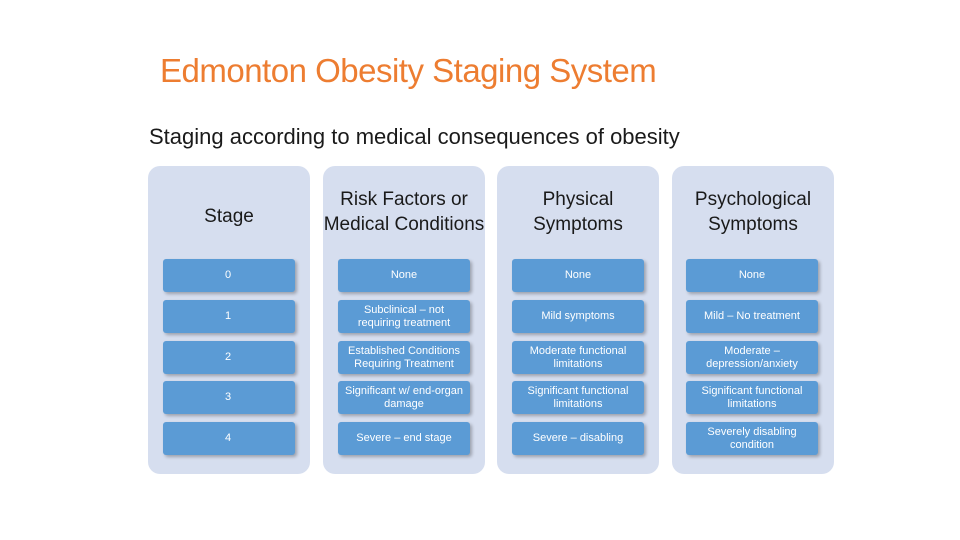 Image resolution: width=960 pixels, height=540 pixels. What do you see at coordinates (404, 275) in the screenshot?
I see `risk-factors-cell: None` at bounding box center [404, 275].